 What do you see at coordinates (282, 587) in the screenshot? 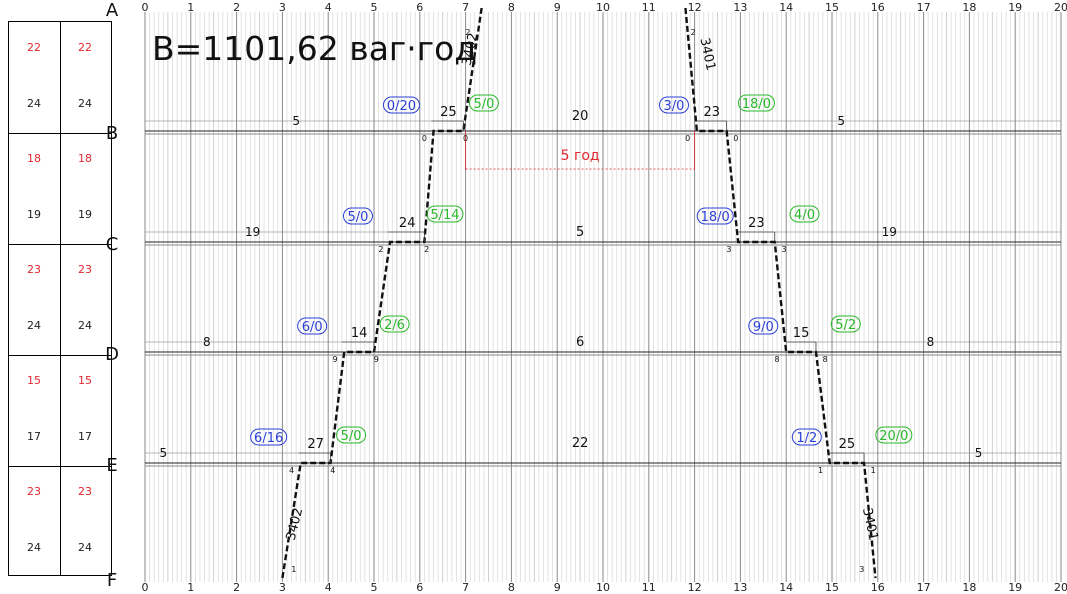
I see `tick-label-bottom: 3` at bounding box center [282, 587].